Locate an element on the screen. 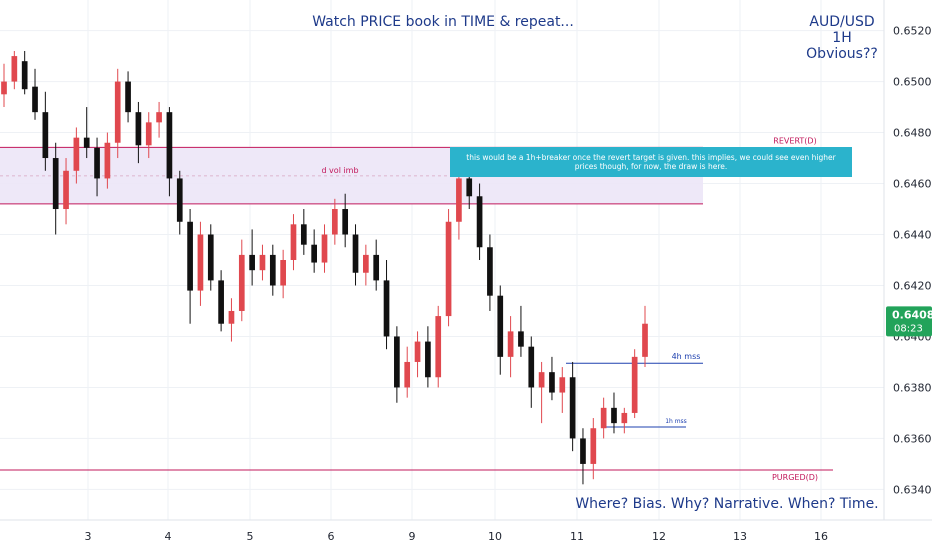 The height and width of the screenshot is (550, 932). footer-text: Where? Bias. Why? Narrative. When? Time. is located at coordinates (726, 504).